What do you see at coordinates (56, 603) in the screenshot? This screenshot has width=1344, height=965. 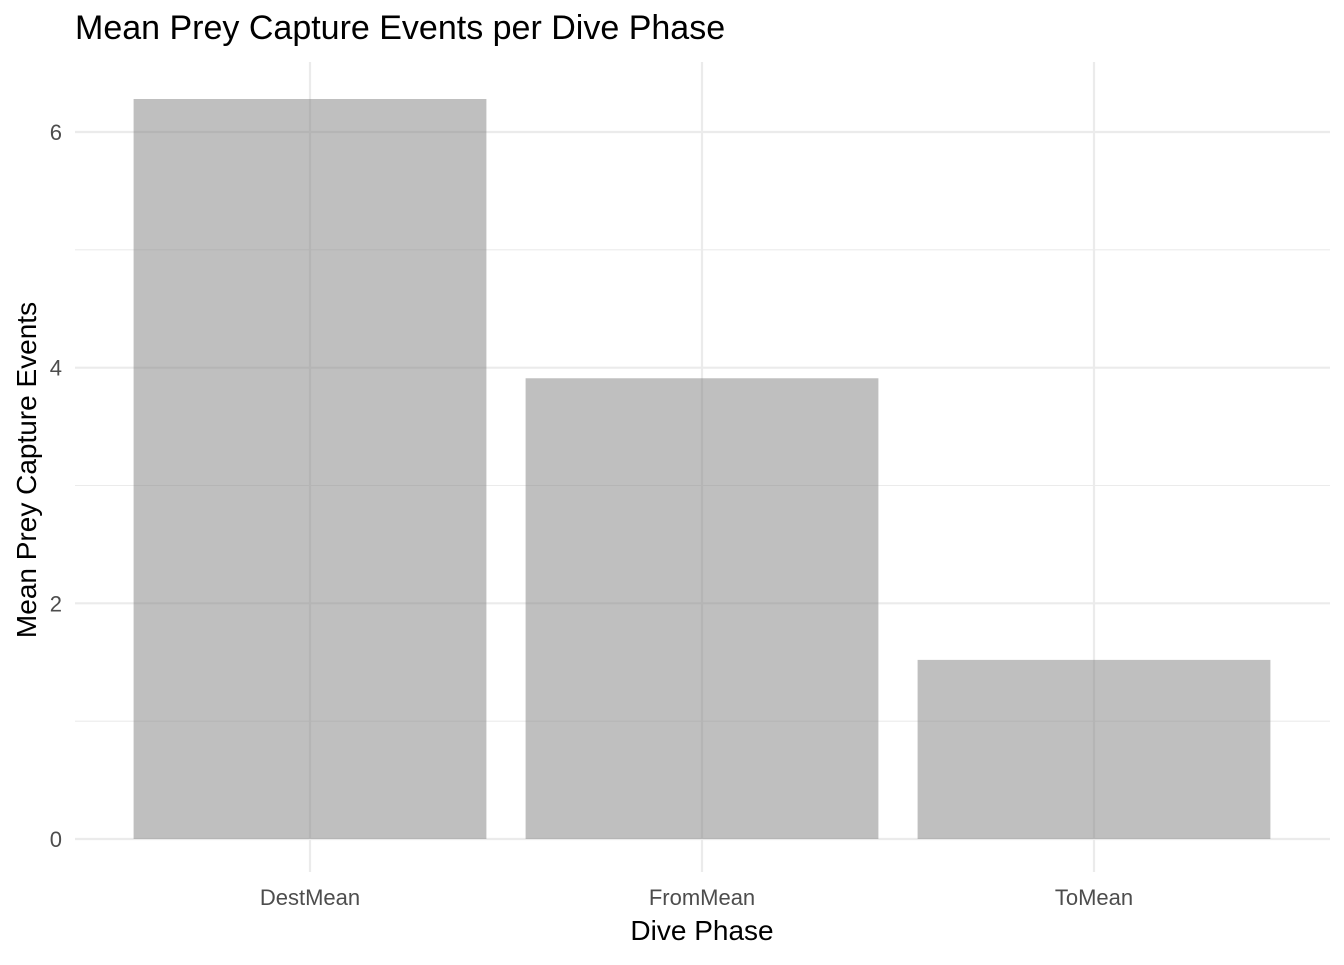 I see `y-tick-label: 2` at bounding box center [56, 603].